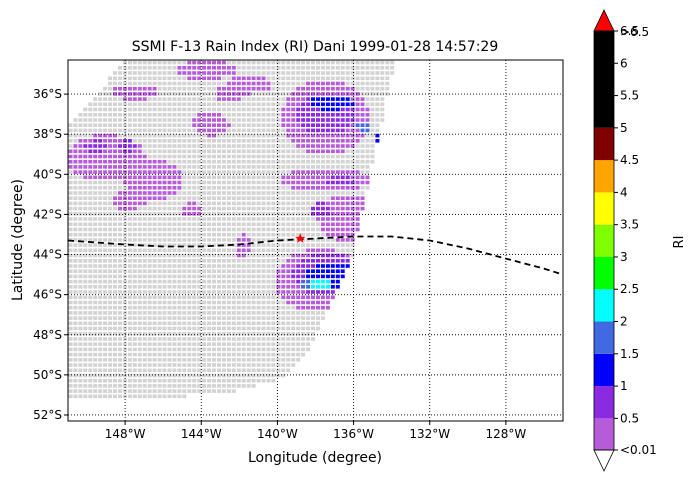  Describe the element at coordinates (47, 94) in the screenshot. I see `y-tick-label: 36°S` at that location.